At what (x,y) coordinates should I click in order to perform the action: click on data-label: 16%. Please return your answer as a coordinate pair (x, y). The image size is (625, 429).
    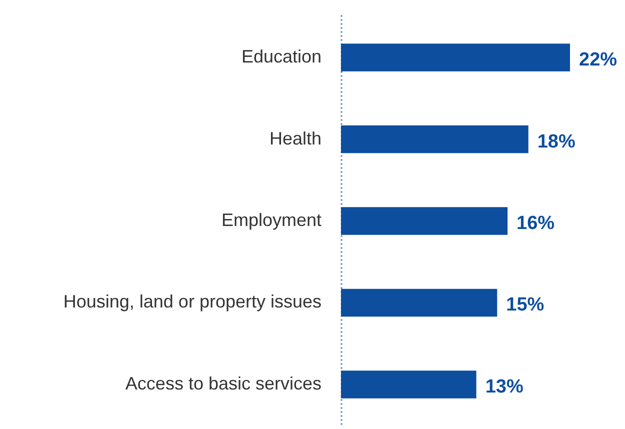
    Looking at the image, I should click on (535, 223).